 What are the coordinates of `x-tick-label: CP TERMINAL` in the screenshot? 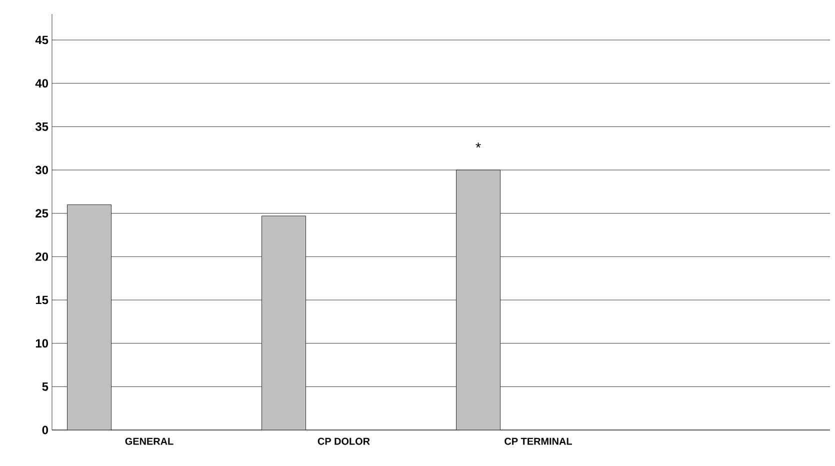 It's located at (538, 441).